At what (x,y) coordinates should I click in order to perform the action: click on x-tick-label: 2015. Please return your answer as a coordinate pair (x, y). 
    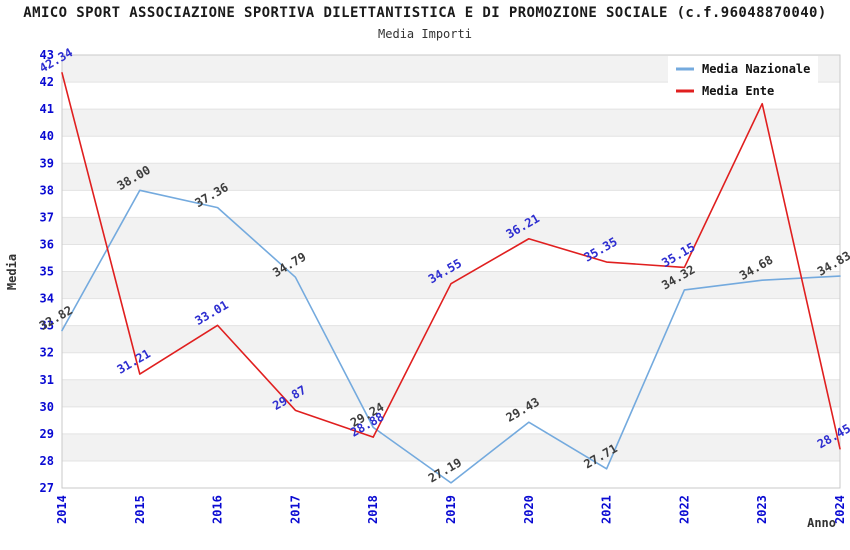
    Looking at the image, I should click on (140, 509).